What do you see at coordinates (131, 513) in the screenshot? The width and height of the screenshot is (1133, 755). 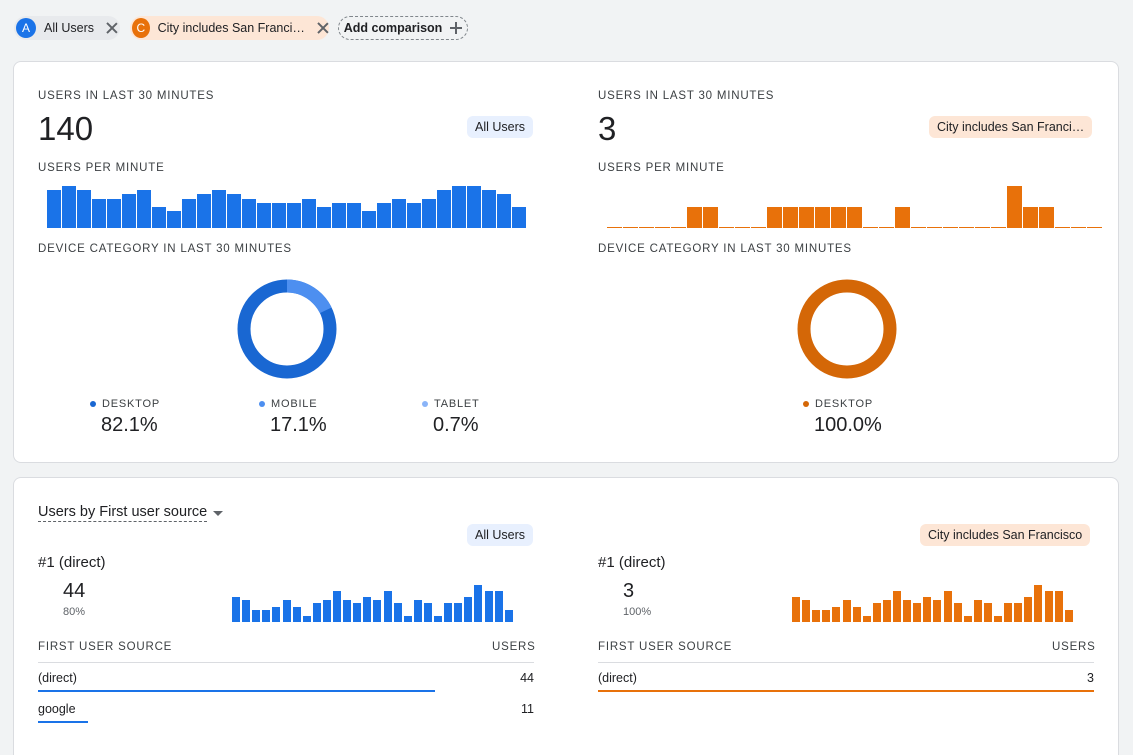 I see `dimension-dropdown: Users by First user source` at bounding box center [131, 513].